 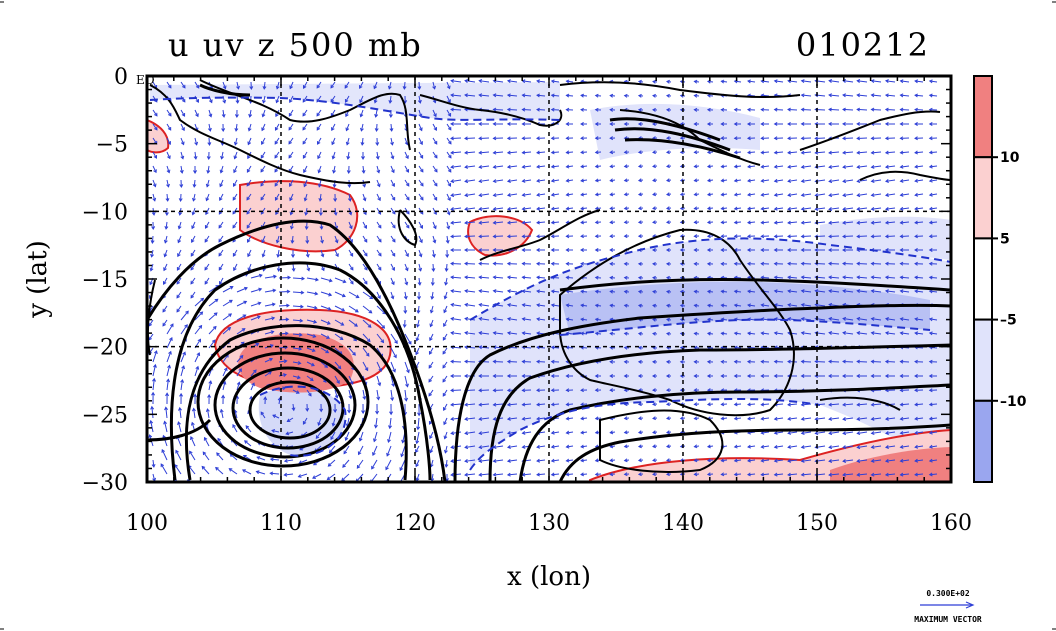 What do you see at coordinates (549, 577) in the screenshot?
I see `x-axis-label: x (lon)` at bounding box center [549, 577].